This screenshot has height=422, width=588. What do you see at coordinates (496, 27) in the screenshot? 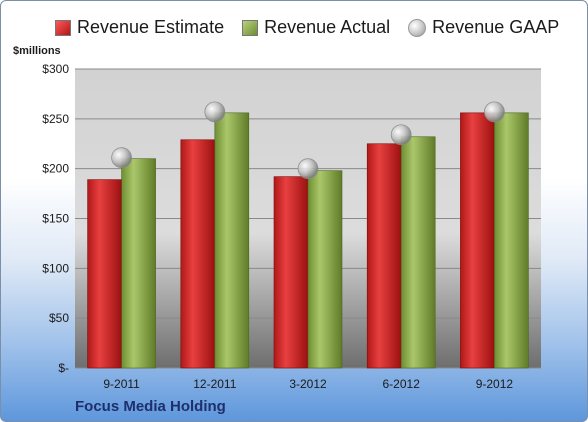
I see `legend-label-revenue-gaap: Revenue GAAP` at bounding box center [496, 27].